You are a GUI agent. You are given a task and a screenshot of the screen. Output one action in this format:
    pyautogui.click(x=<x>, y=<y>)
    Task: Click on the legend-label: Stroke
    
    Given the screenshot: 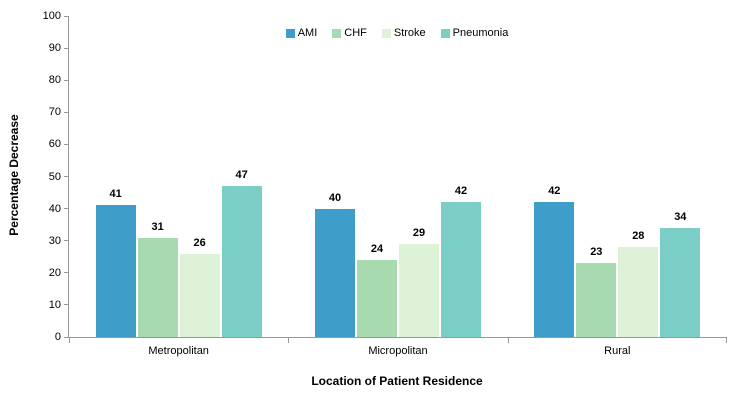 What is the action you would take?
    pyautogui.click(x=409, y=33)
    